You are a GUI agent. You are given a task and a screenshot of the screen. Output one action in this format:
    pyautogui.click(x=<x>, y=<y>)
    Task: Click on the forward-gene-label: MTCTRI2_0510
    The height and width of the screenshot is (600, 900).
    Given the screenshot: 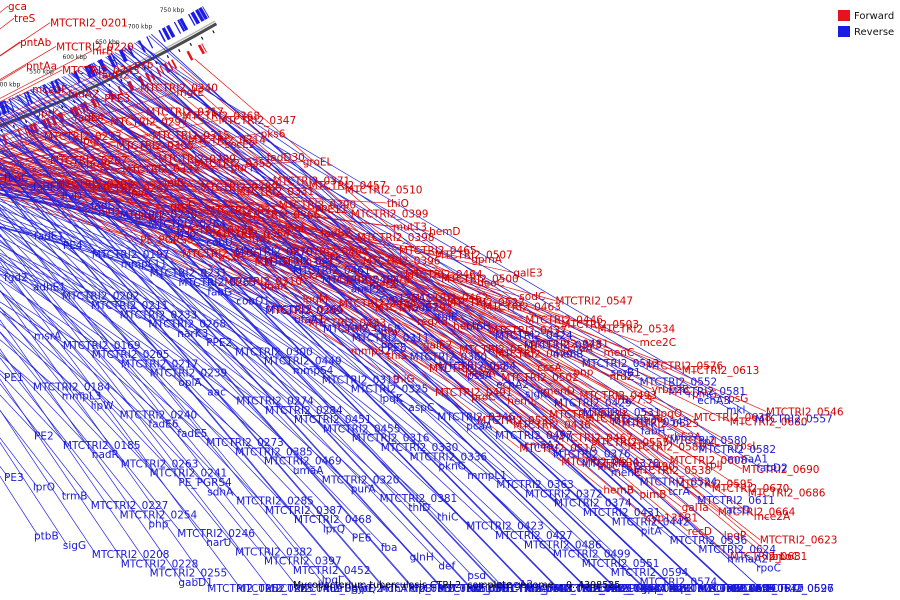 What is the action you would take?
    pyautogui.click(x=384, y=191)
    